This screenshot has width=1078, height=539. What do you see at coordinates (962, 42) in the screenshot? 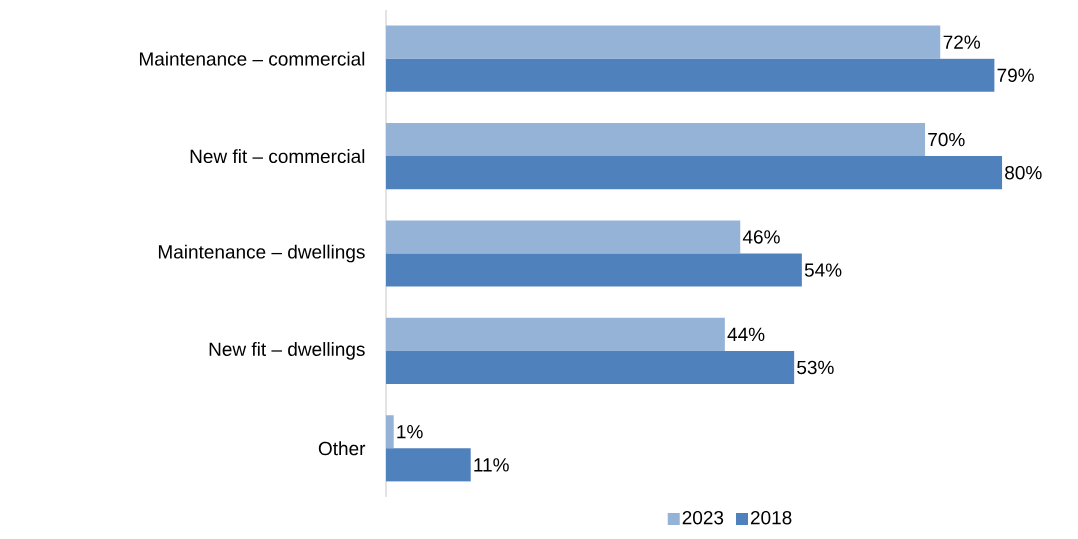
I see `data-label: 72%` at bounding box center [962, 42].